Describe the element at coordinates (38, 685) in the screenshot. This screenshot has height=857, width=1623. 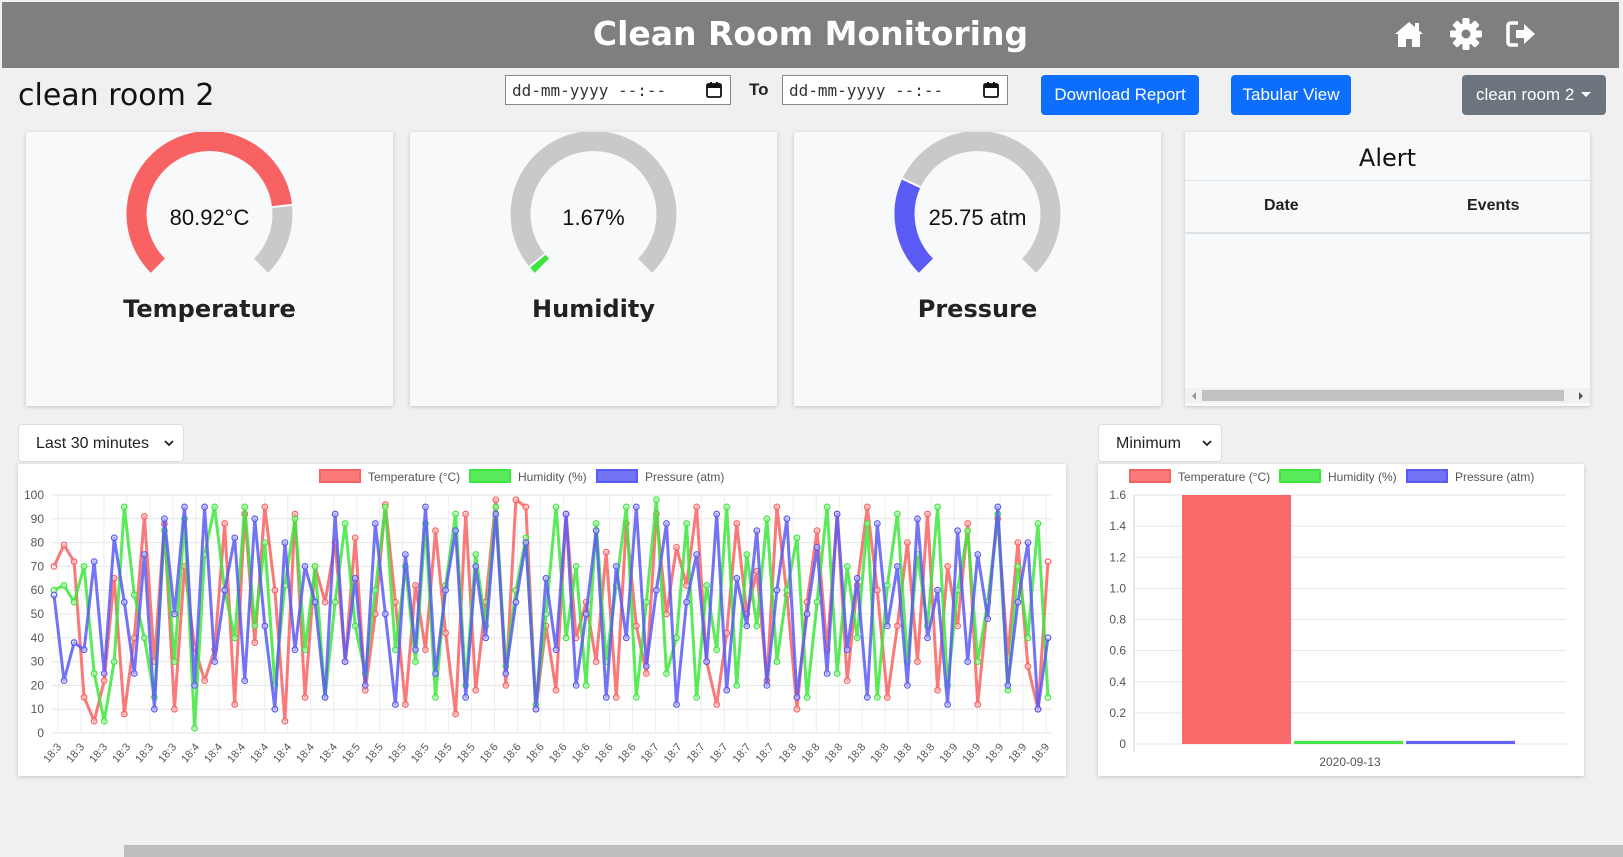
I see `y-tick-label: 20` at that location.